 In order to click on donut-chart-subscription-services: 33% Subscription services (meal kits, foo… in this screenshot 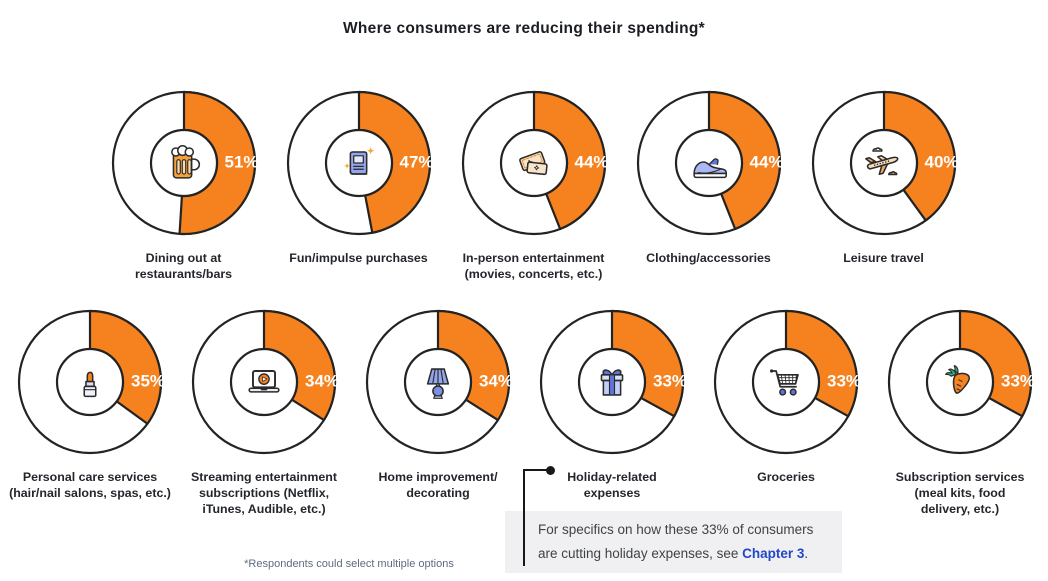, I will do `click(960, 412)`.